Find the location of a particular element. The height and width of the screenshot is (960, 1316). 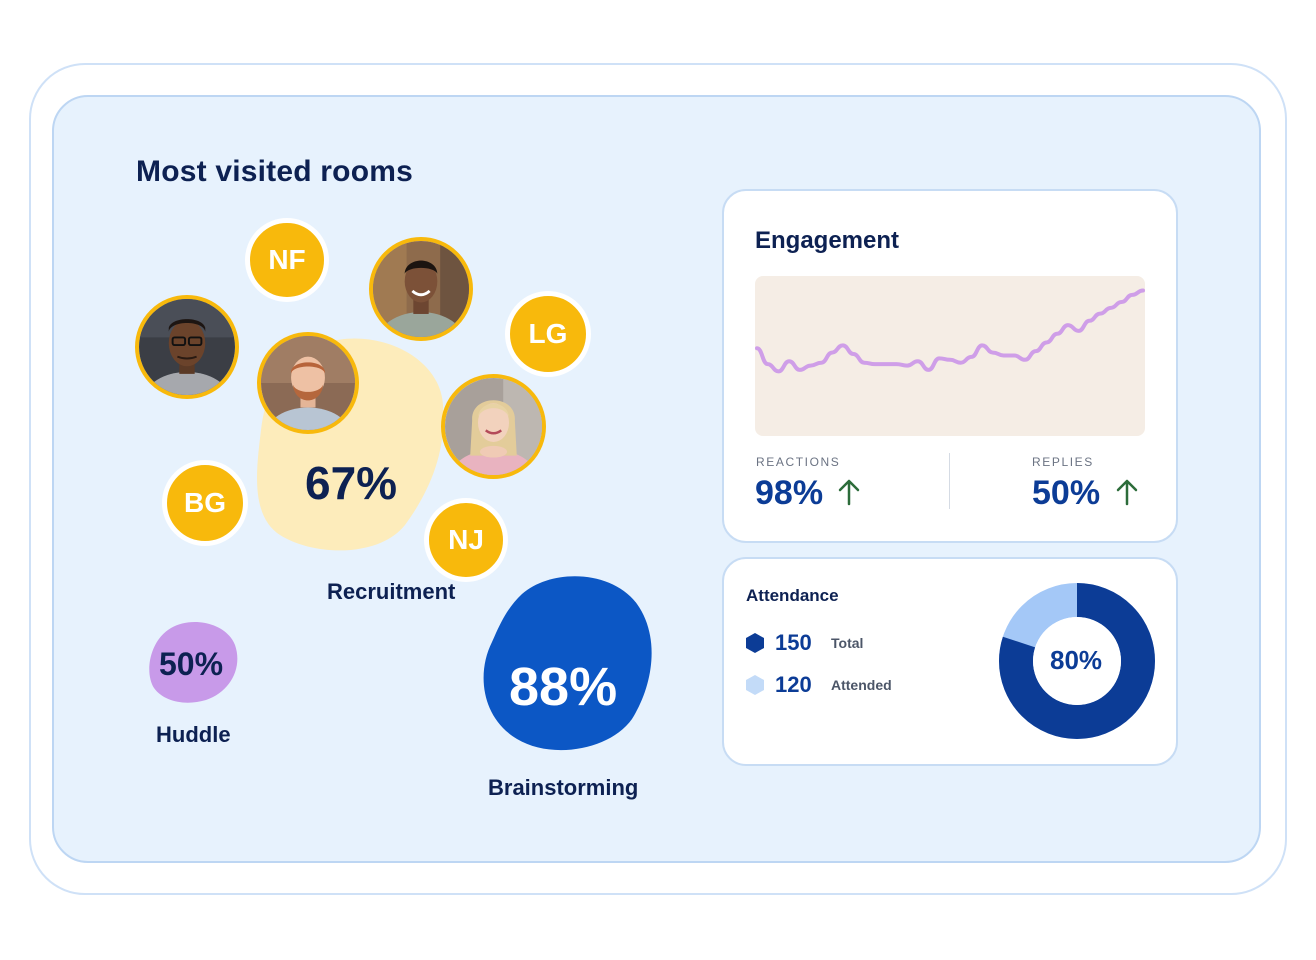

recruitment-label: Recruitment is located at coordinates (391, 591).